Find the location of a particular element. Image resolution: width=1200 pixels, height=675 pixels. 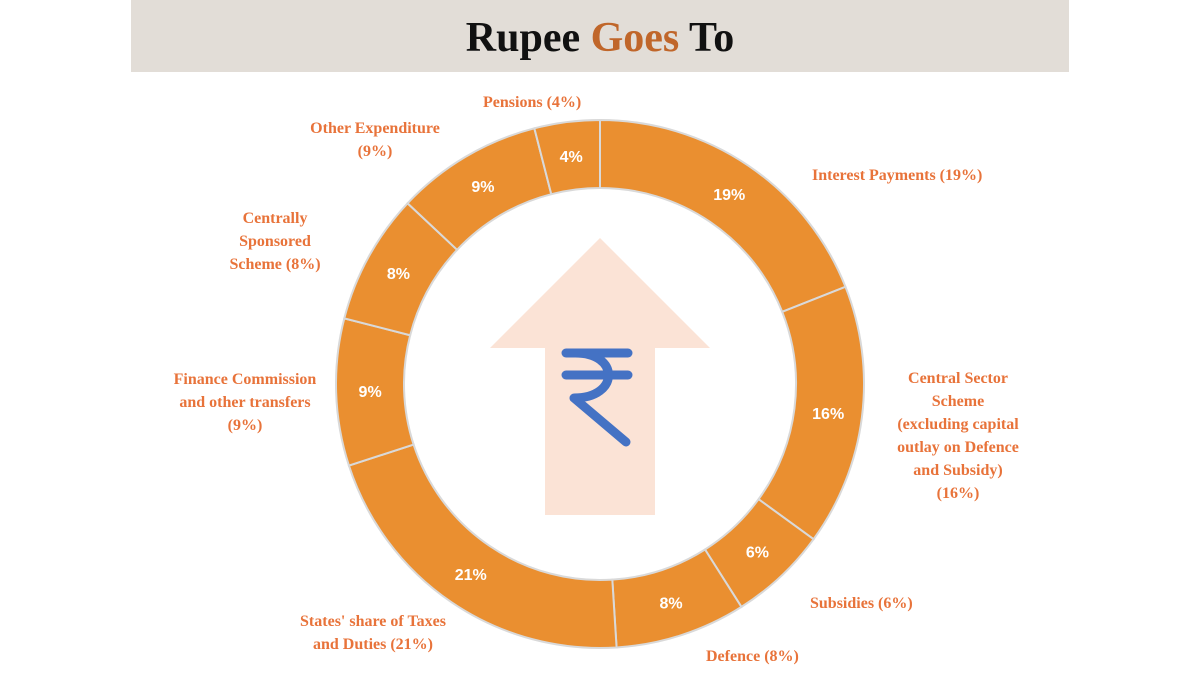

segment-value-label: 4% is located at coordinates (571, 157).